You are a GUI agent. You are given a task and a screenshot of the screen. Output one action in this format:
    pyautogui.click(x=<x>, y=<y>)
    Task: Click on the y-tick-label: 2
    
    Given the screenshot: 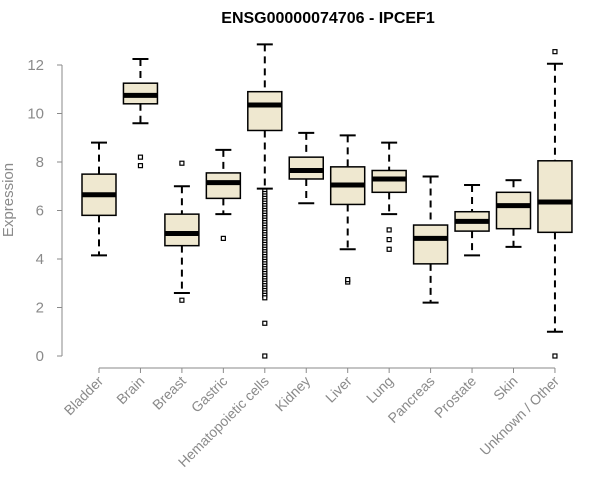 What is the action you would take?
    pyautogui.click(x=40, y=308)
    